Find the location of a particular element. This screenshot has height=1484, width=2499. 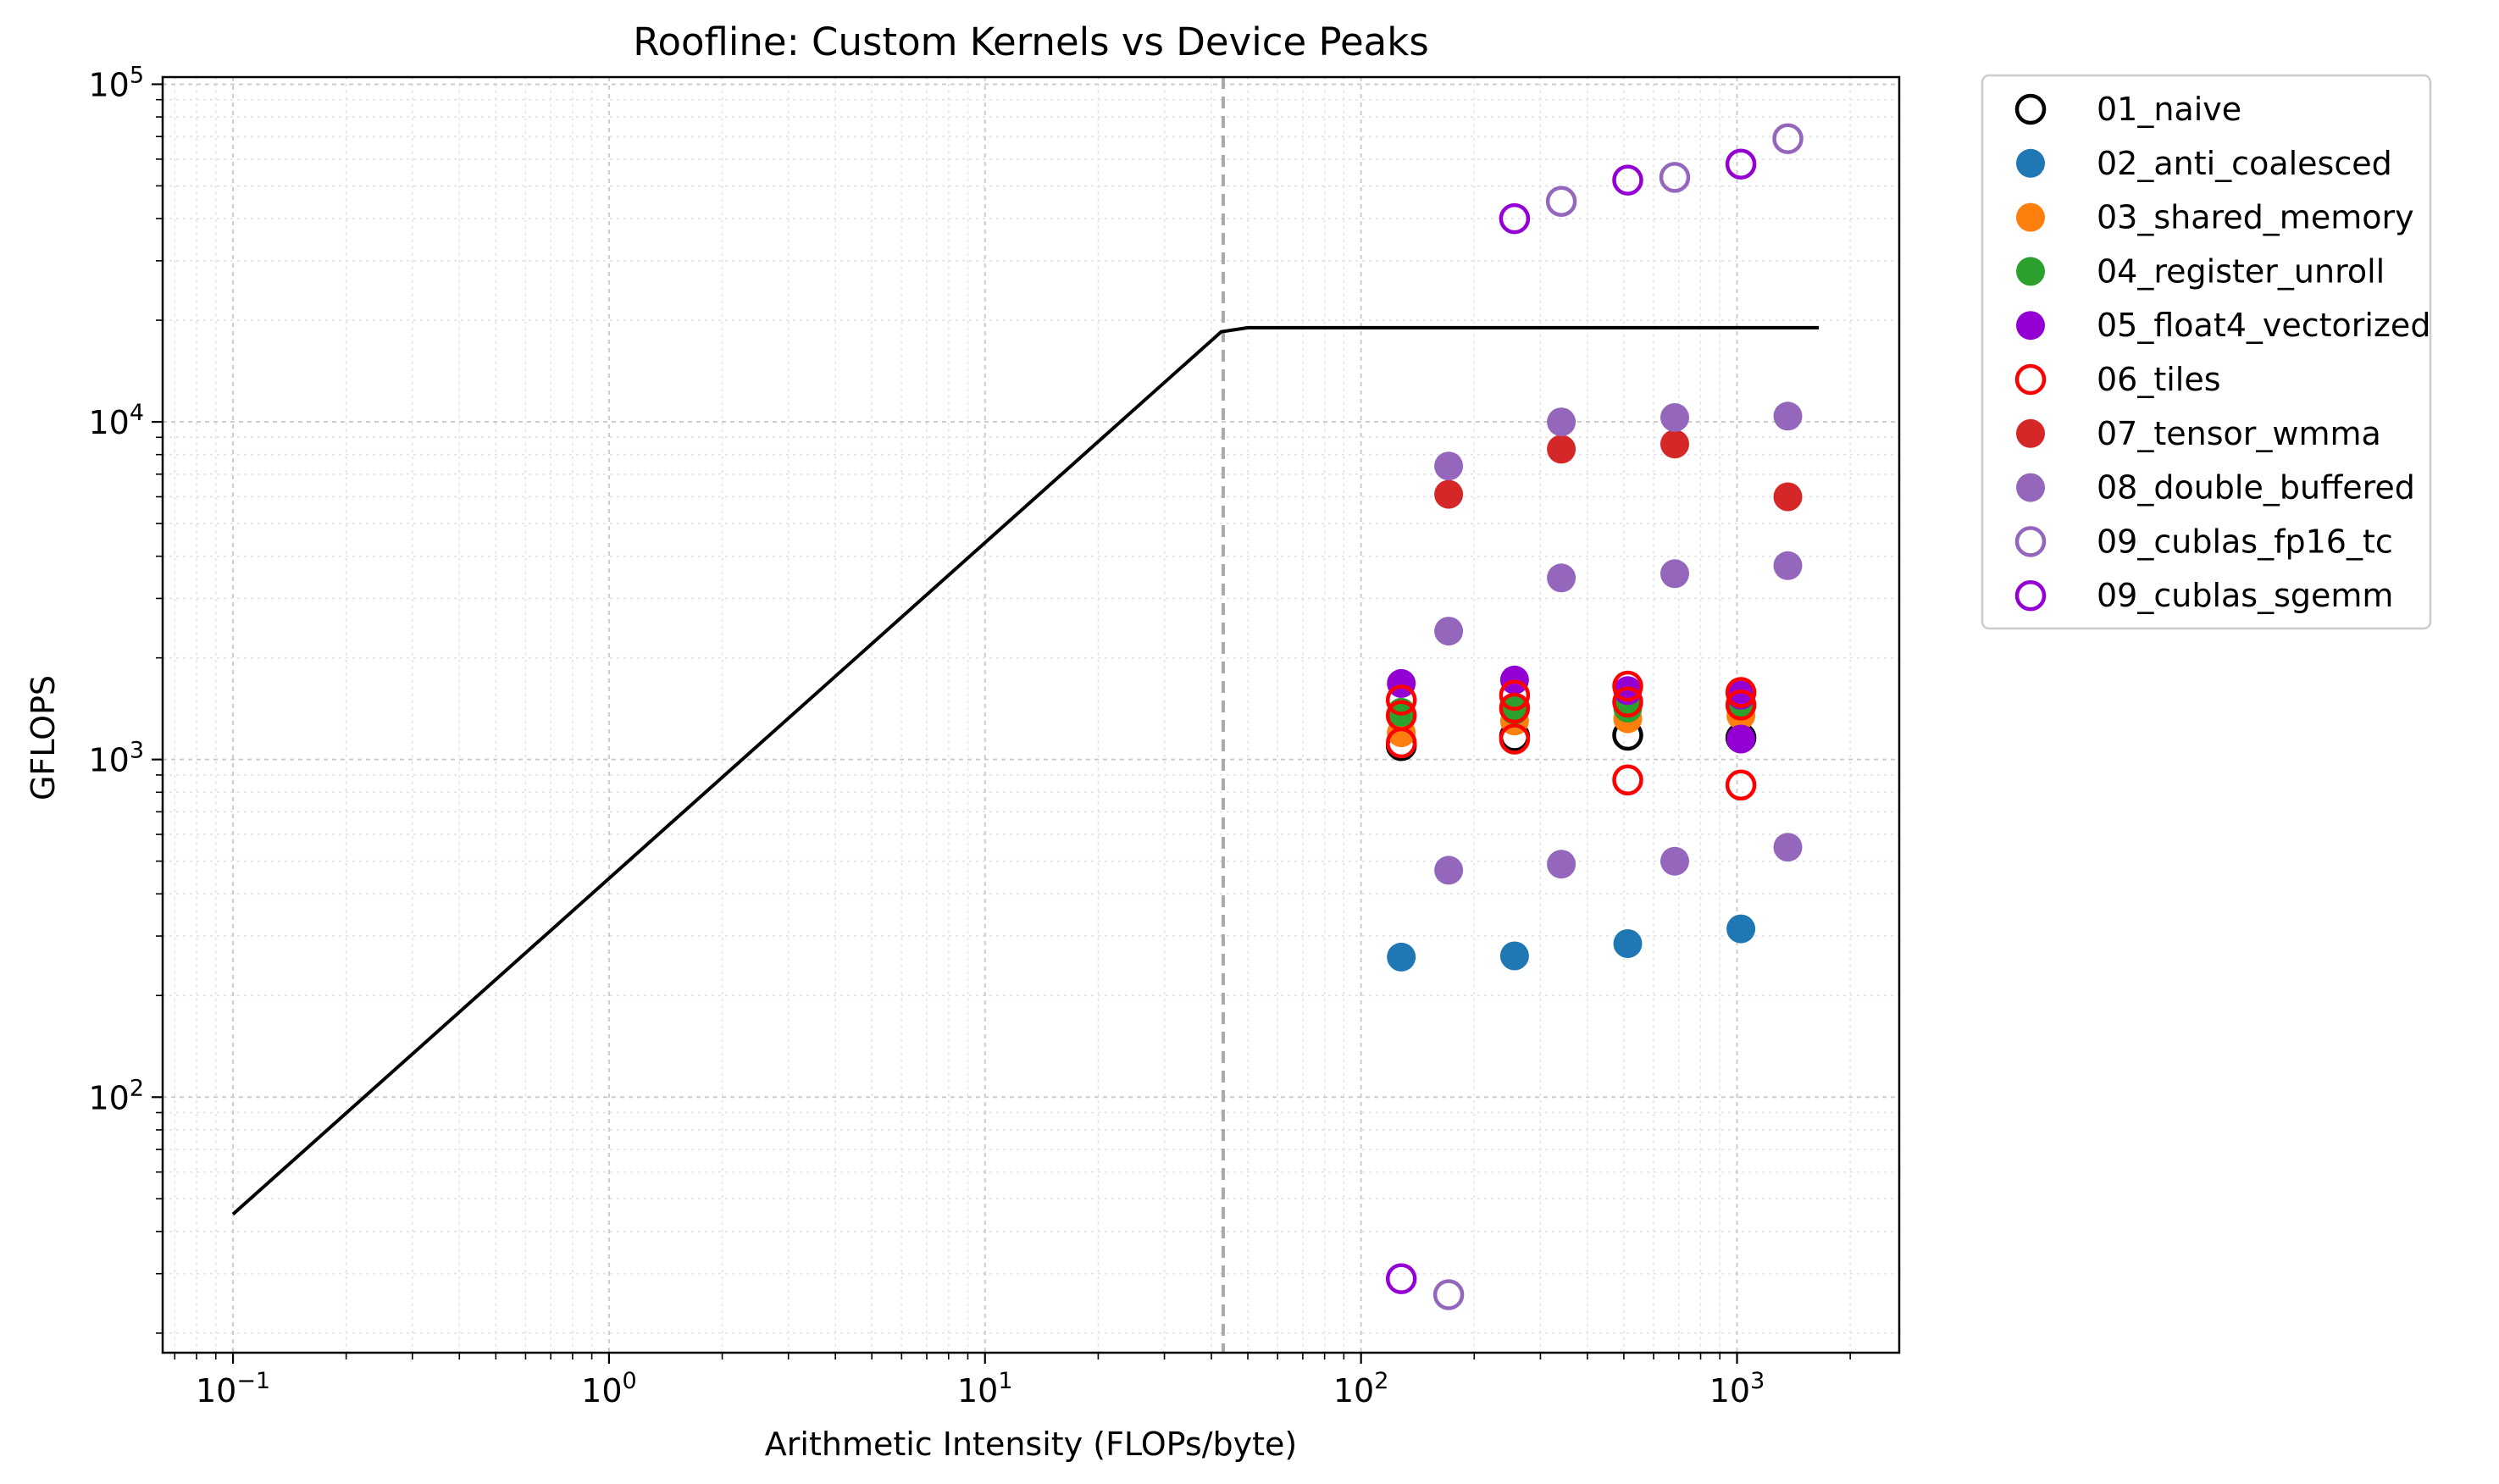

legend-item: 08_double_buffered is located at coordinates (2215, 488).